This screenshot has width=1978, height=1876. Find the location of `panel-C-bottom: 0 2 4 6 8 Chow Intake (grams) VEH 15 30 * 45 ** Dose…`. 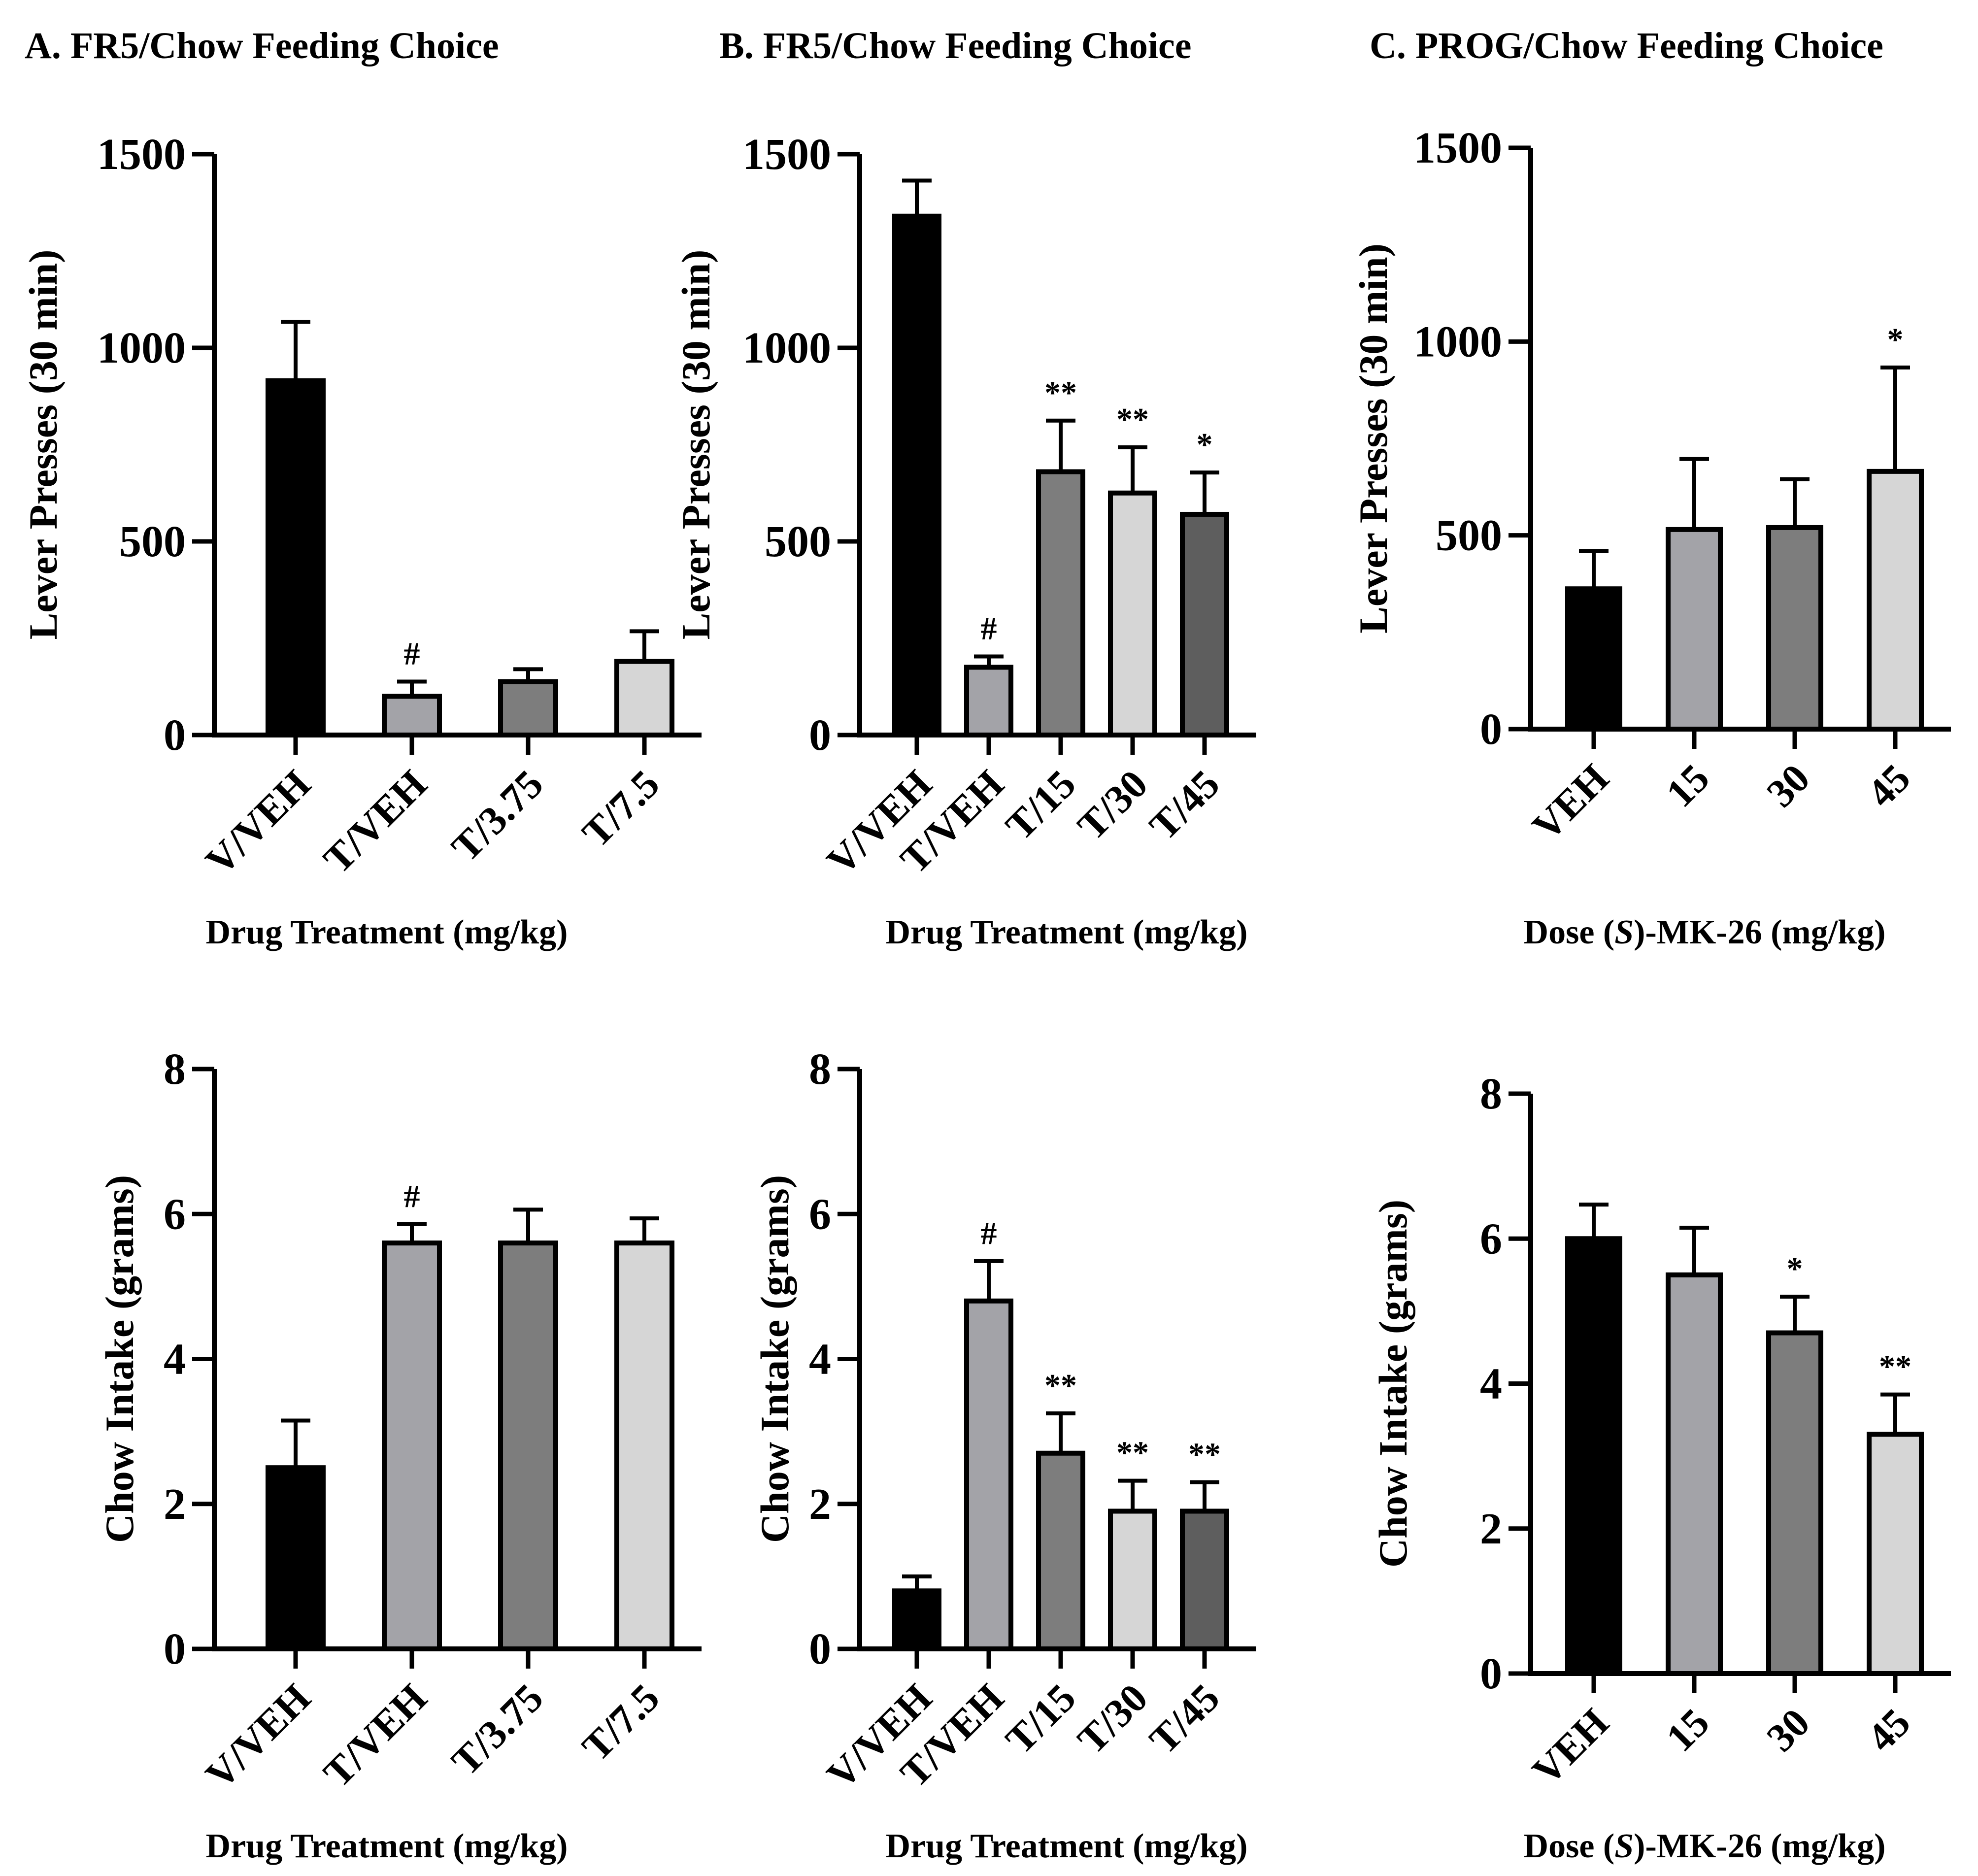

panel-C-bottom: 0 2 4 6 8 Chow Intake (grams) VEH 15 30 * 45 ** Dose… is located at coordinates (1661, 1468).